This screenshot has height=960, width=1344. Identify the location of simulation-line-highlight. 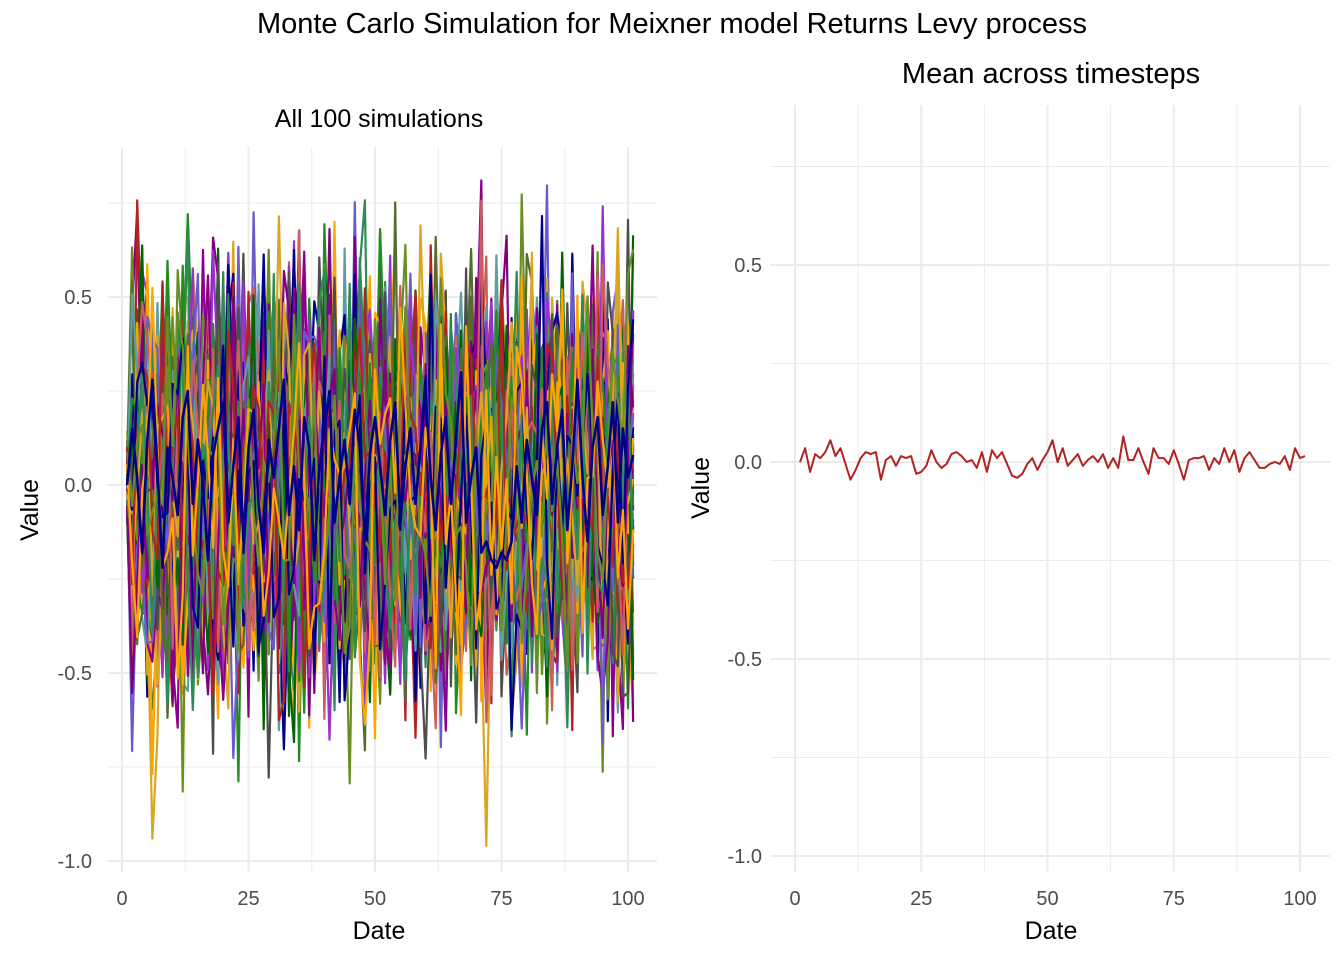
(380, 470).